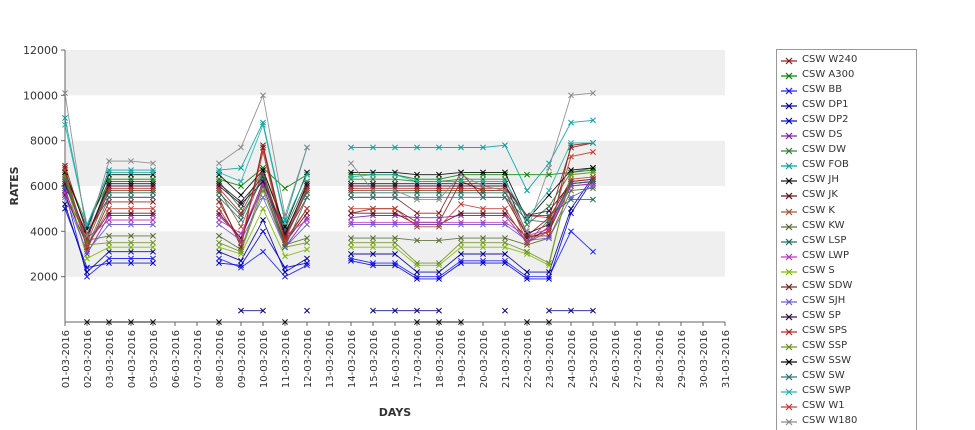  Describe the element at coordinates (846, 180) in the screenshot. I see `legend-item: CSW JH` at that location.